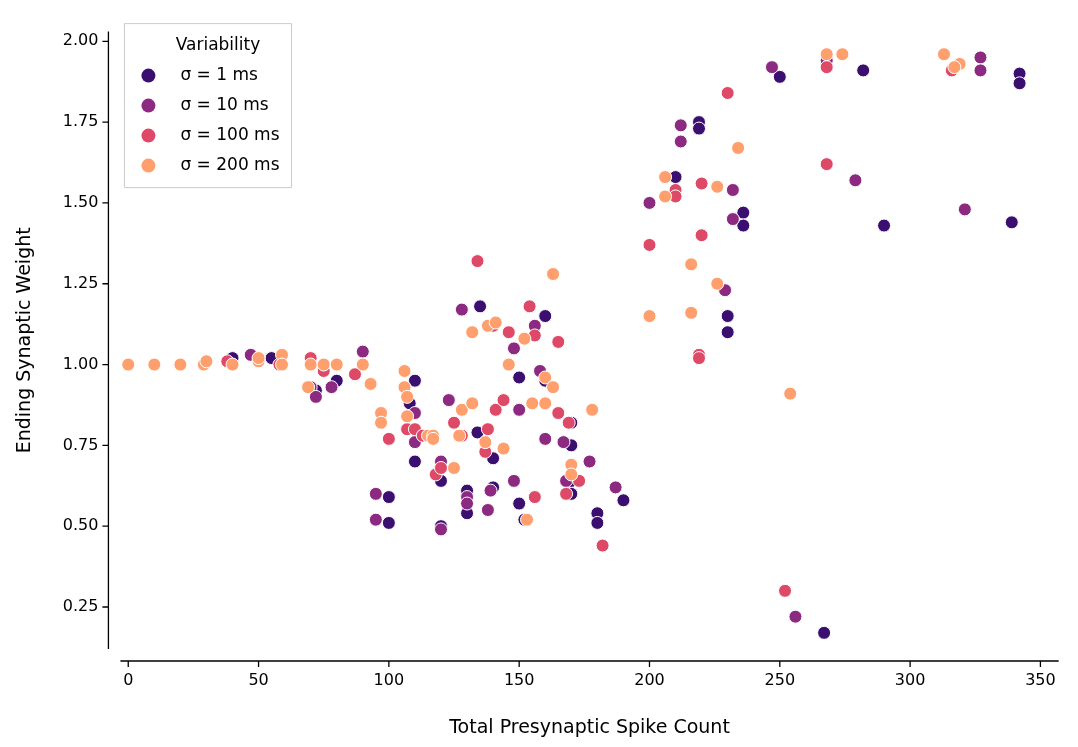 The image size is (1078, 747). What do you see at coordinates (218, 44) in the screenshot?
I see `legend-title: Variability` at bounding box center [218, 44].